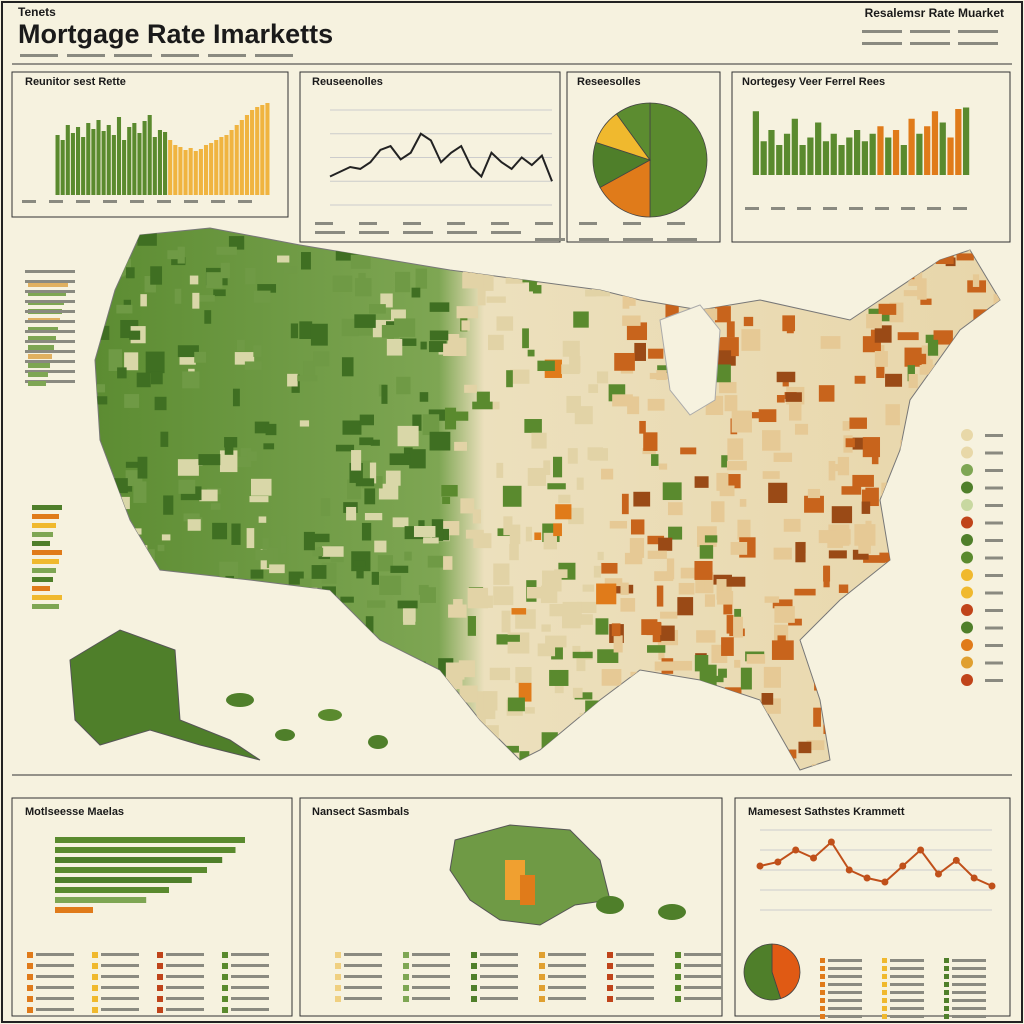 The image size is (1024, 1024). I want to click on panel-title: Mamesest Sathstes Krammett, so click(826, 812).